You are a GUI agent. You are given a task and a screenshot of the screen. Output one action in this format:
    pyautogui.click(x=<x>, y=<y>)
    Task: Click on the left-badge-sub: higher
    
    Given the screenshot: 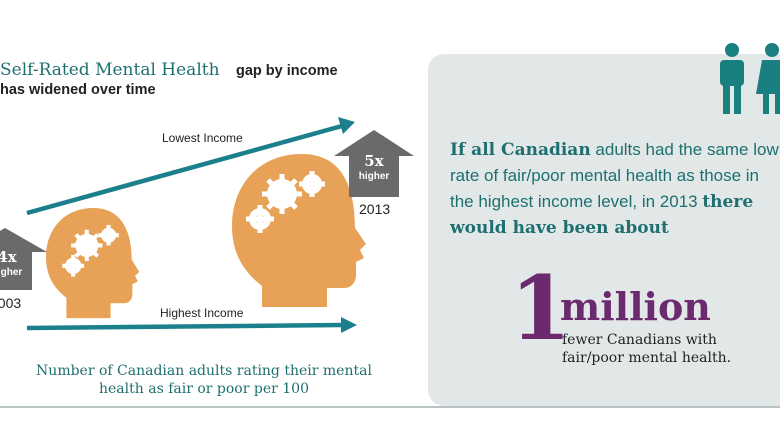 What is the action you would take?
    pyautogui.click(x=11, y=272)
    